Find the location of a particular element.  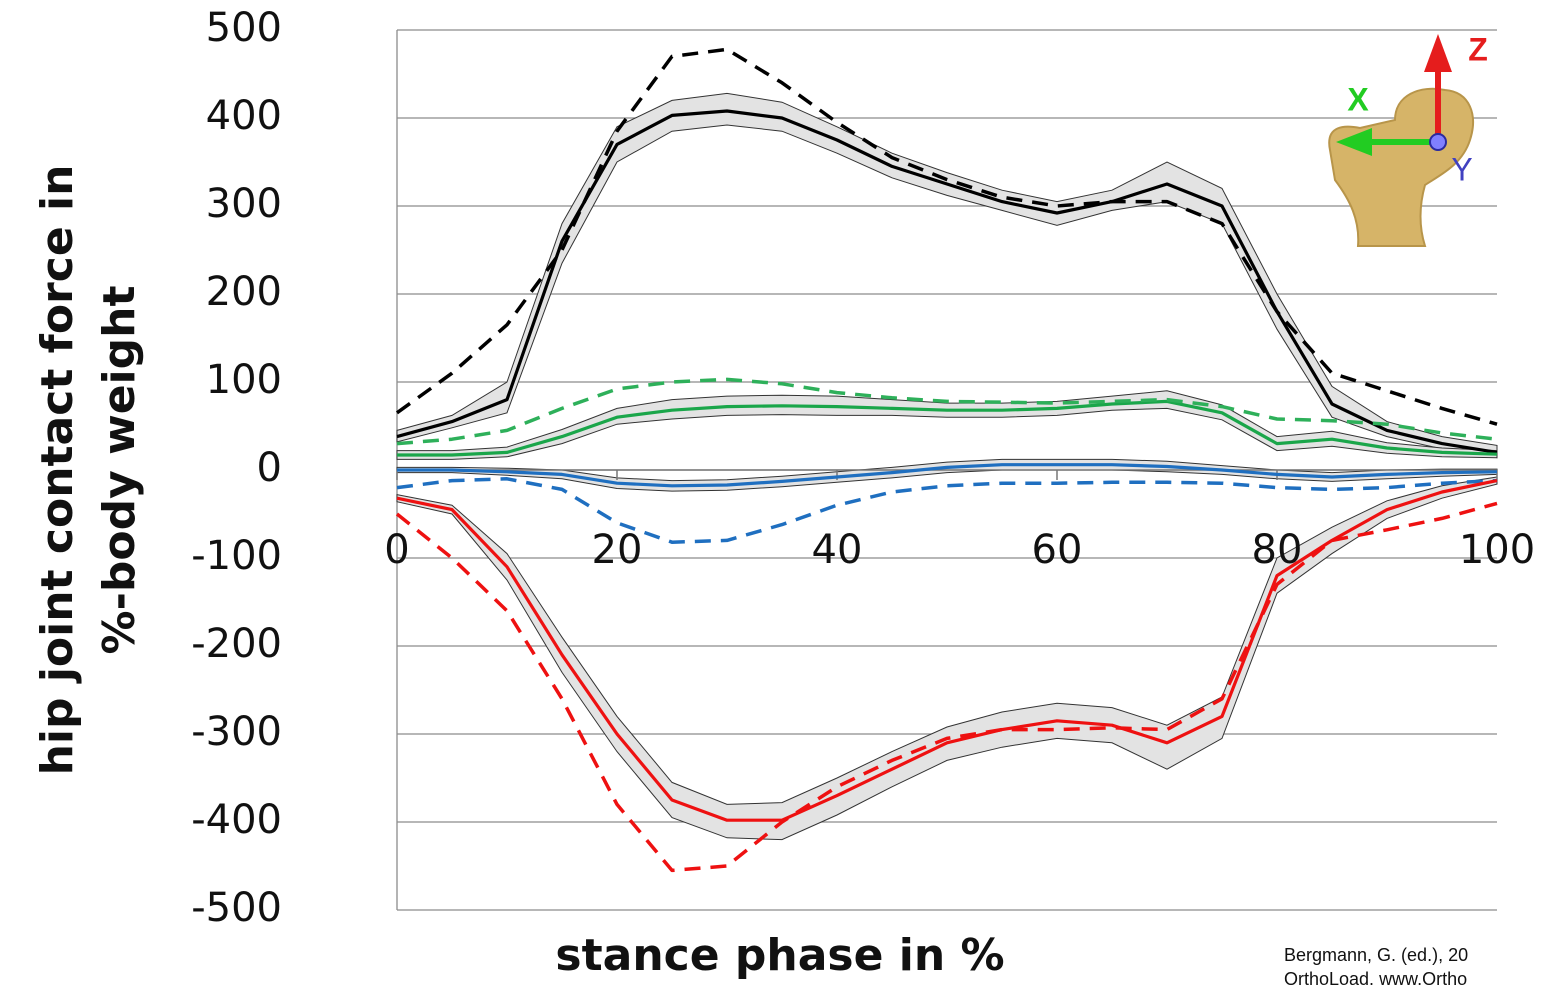

x-tick-label: 60 is located at coordinates (1057, 550).